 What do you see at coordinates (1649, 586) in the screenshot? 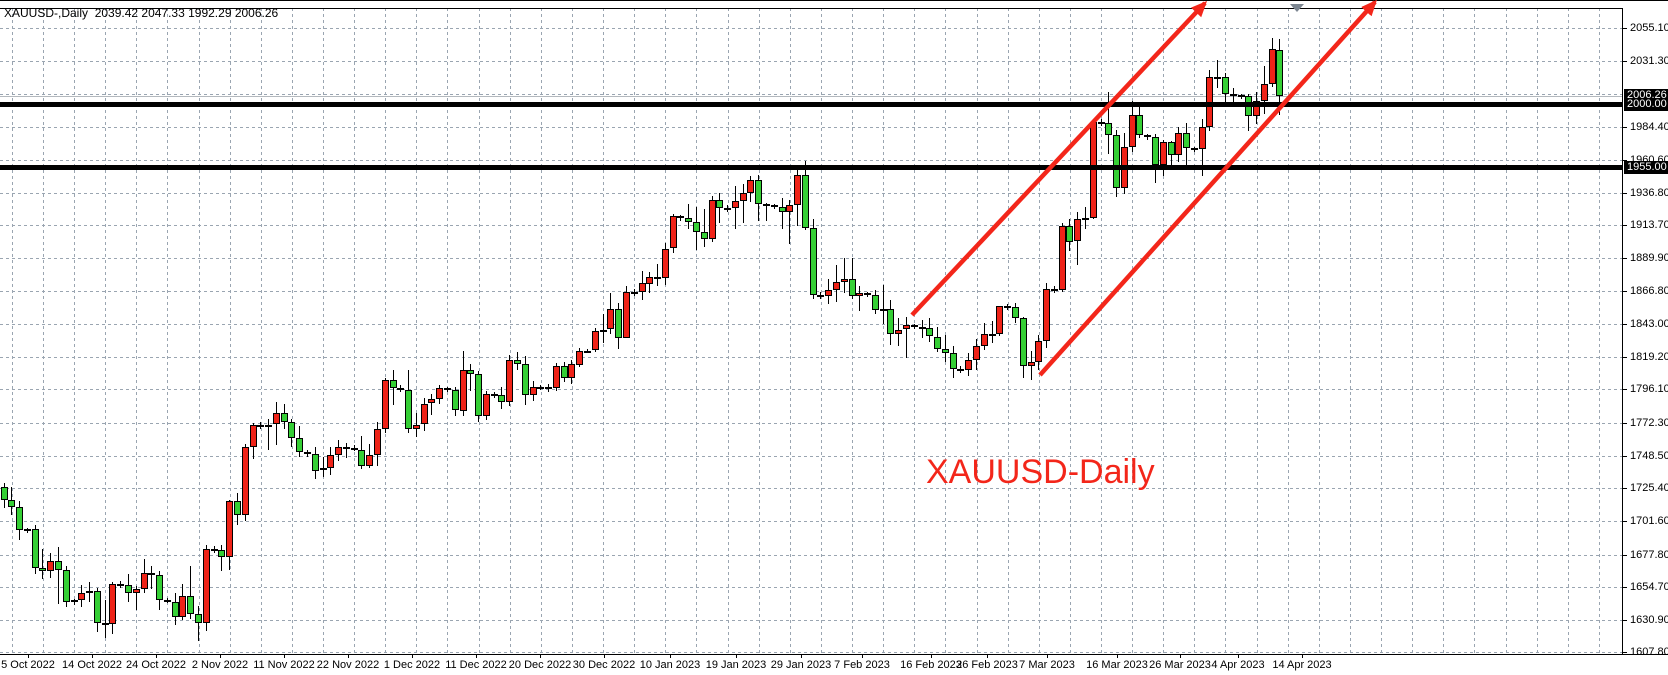
I see `price-tick-label: 1654.70` at bounding box center [1649, 586].